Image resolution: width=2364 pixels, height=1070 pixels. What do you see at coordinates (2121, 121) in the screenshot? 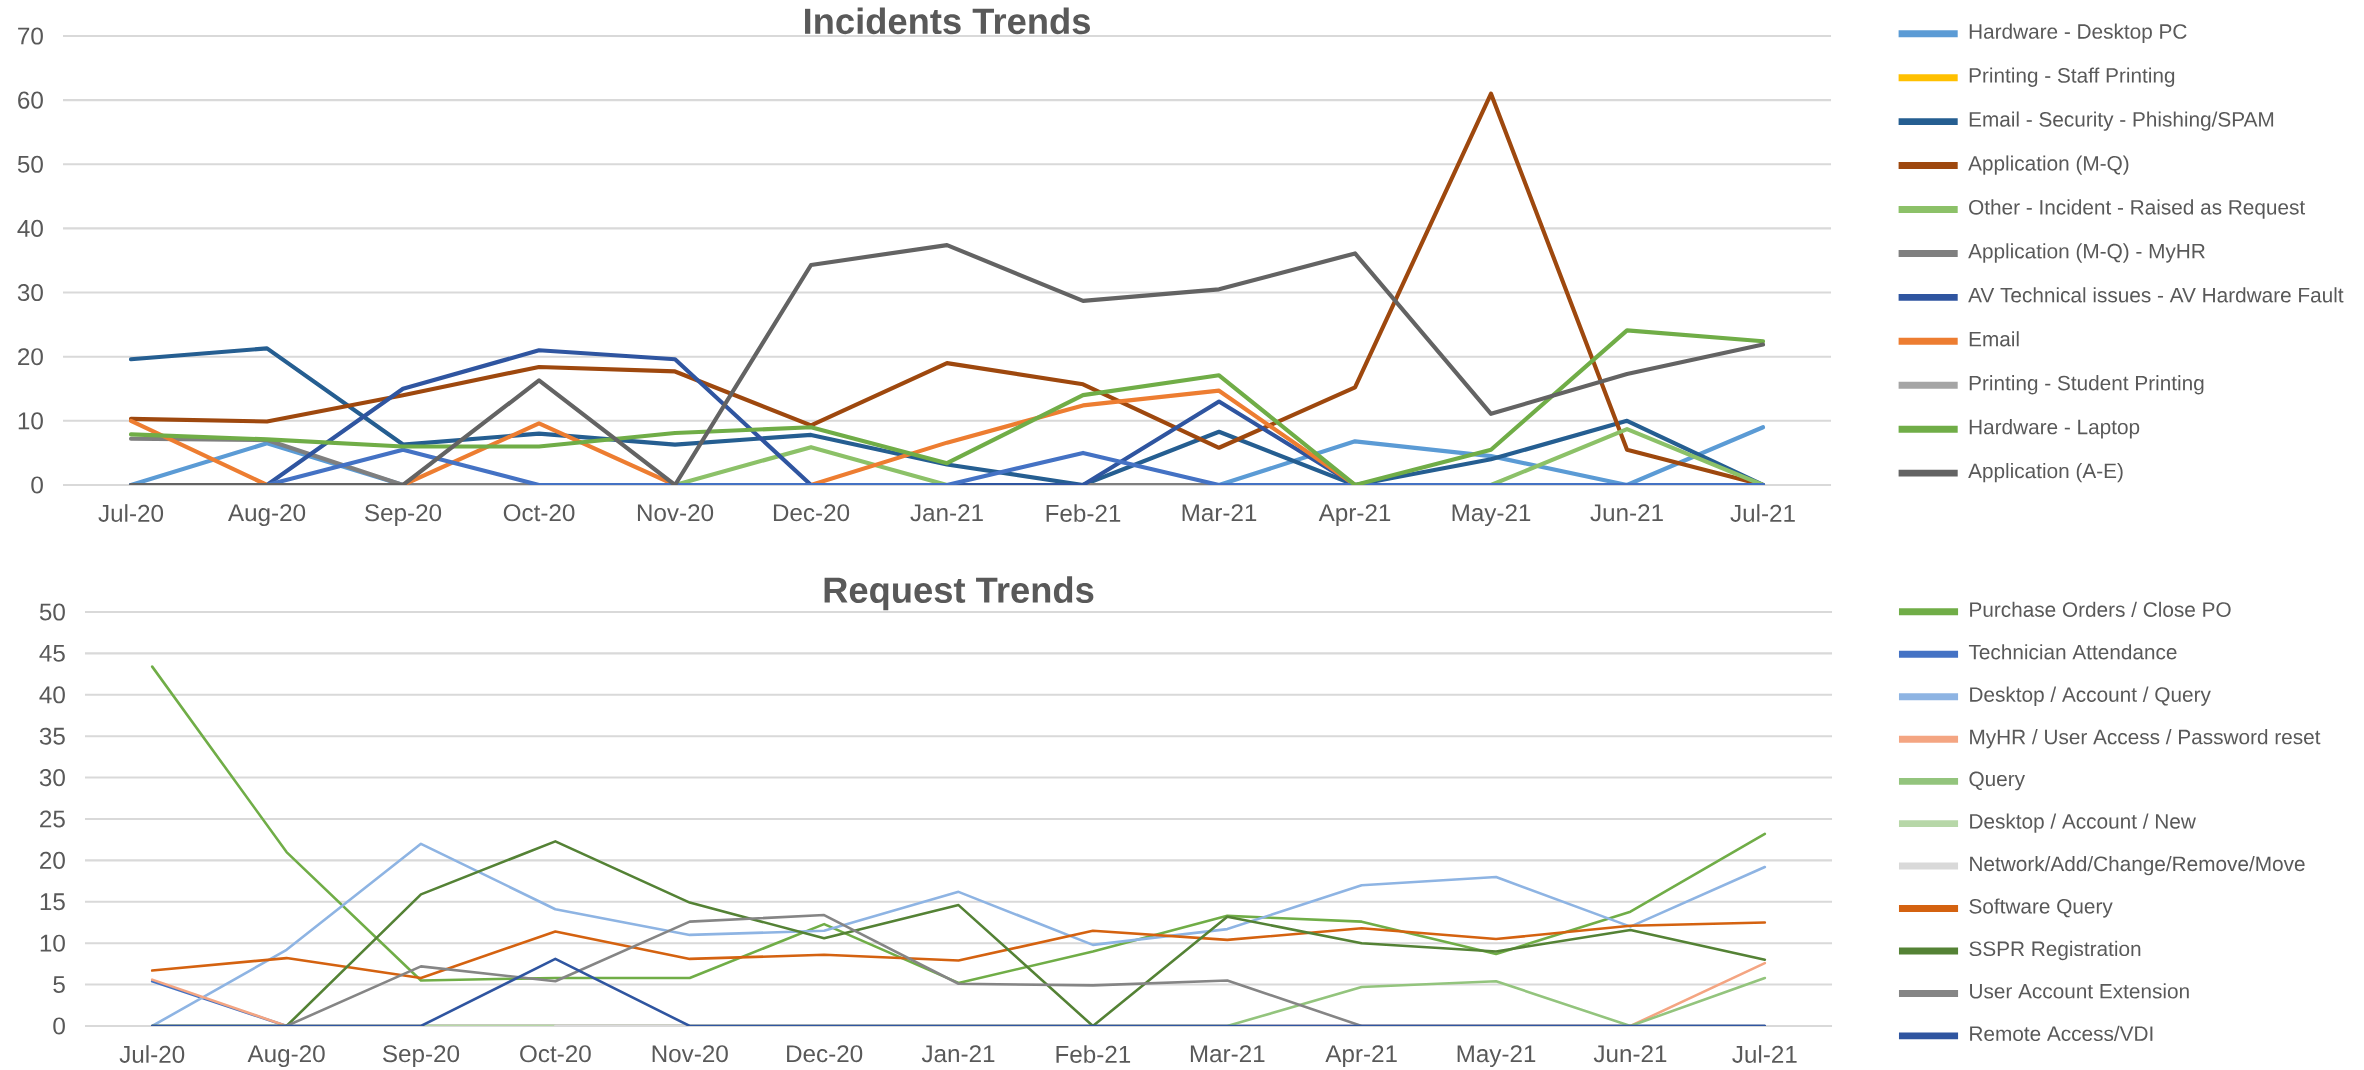
I see `legend-label: Email - Security - Phishing/SPAM` at bounding box center [2121, 121].